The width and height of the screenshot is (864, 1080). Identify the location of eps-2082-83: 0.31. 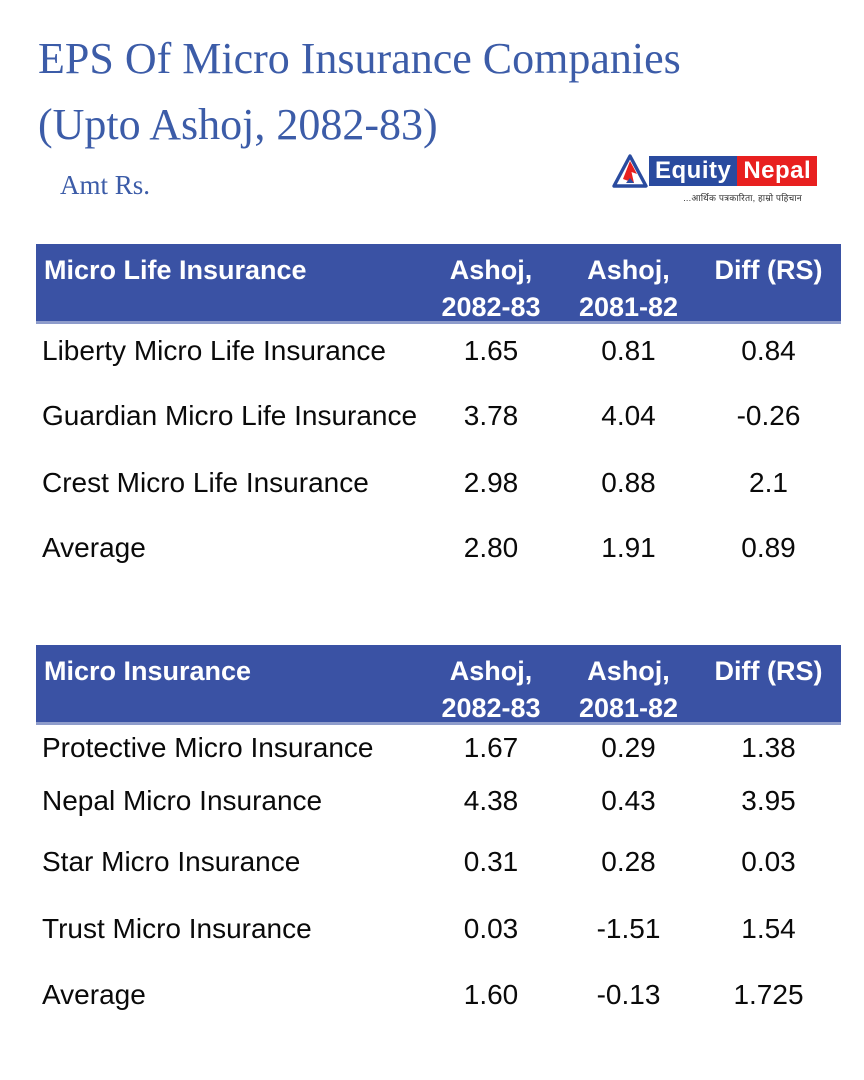
(491, 861).